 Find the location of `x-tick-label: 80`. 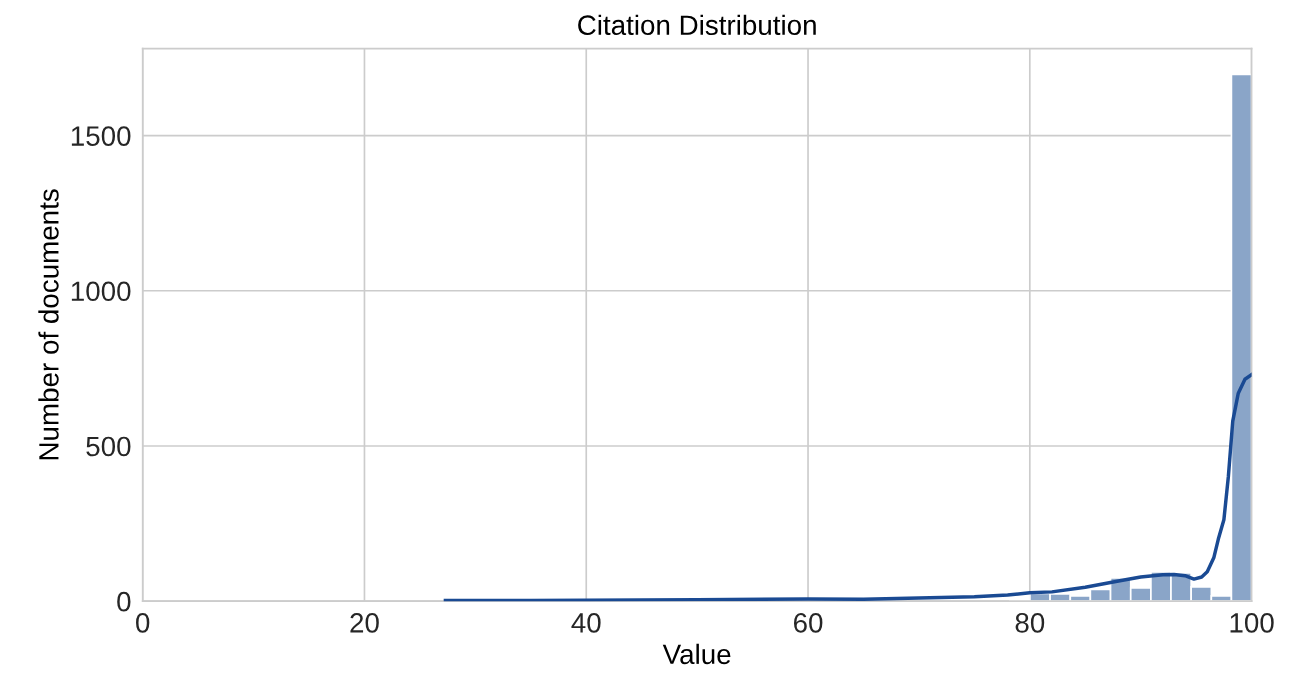

x-tick-label: 80 is located at coordinates (1030, 623).